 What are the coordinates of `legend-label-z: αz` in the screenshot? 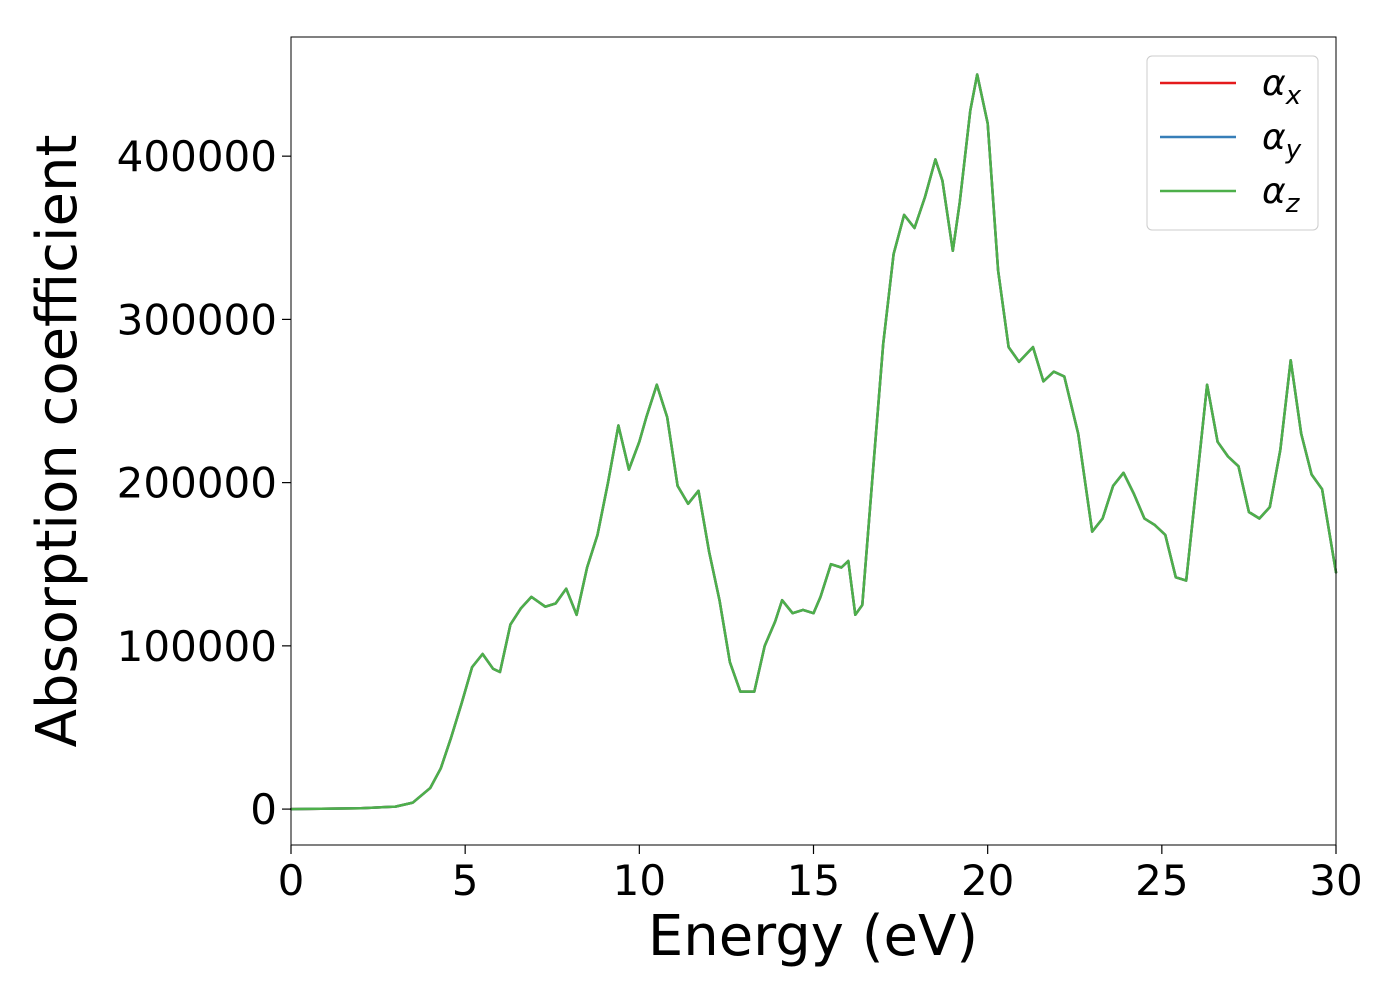 It's located at (1281, 195).